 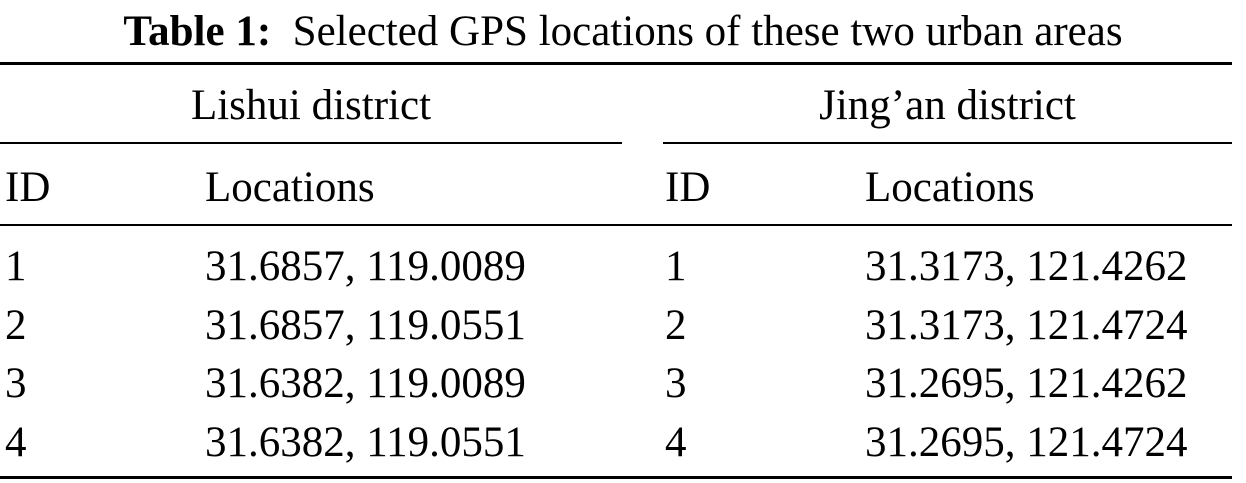 I want to click on cell-location: 31.2695, 121.4262, so click(x=1026, y=383).